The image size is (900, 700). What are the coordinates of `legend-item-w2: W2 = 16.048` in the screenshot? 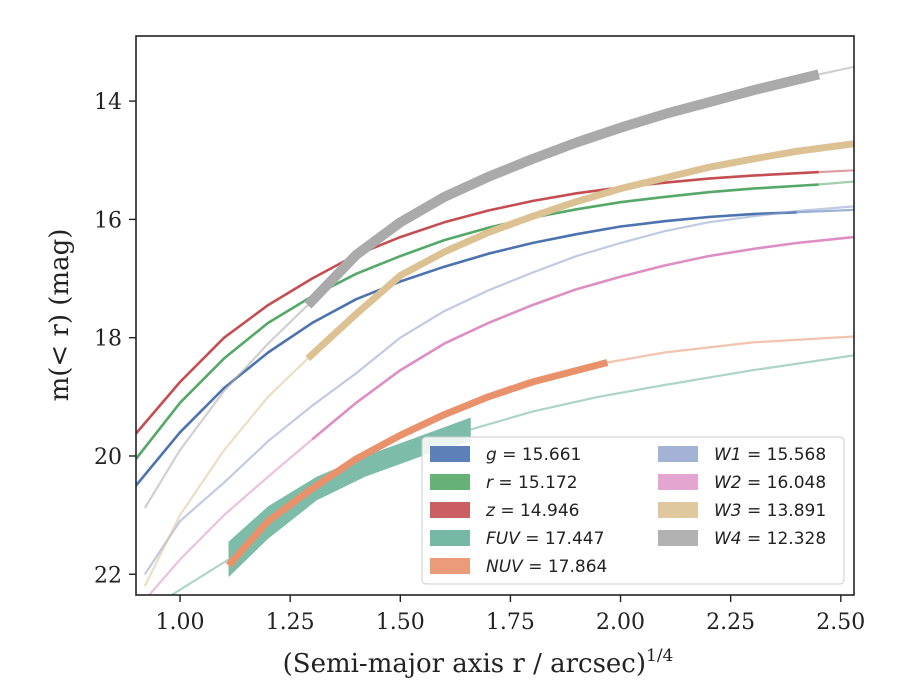 It's located at (742, 483).